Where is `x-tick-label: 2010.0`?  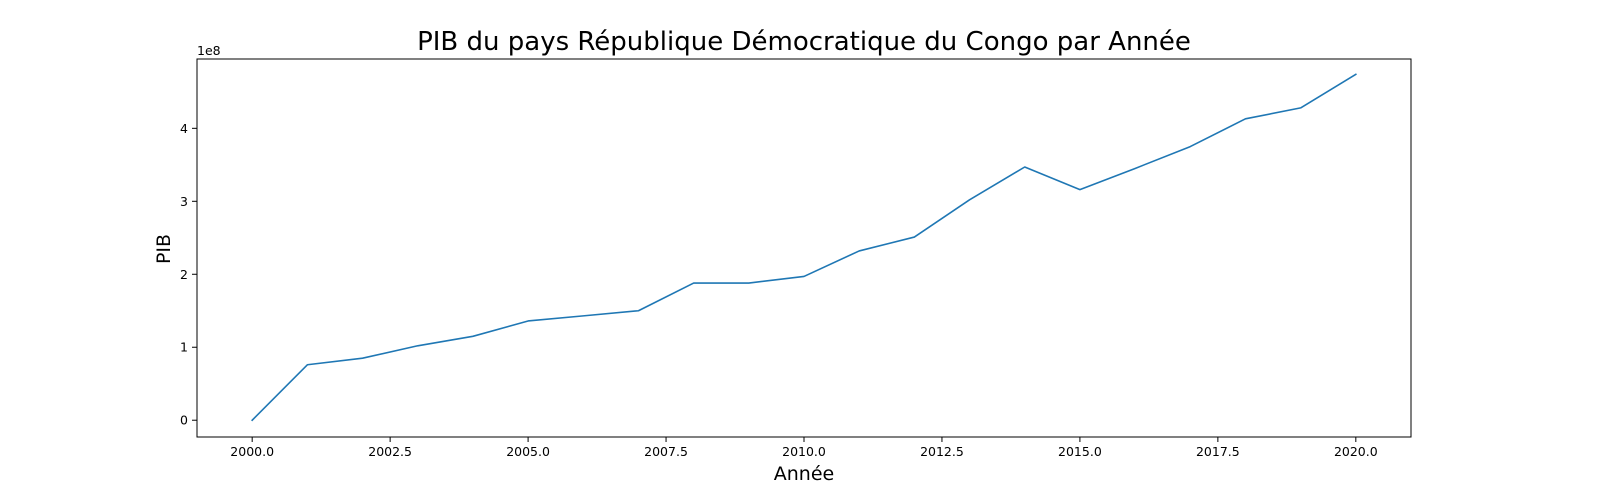
x-tick-label: 2010.0 is located at coordinates (804, 451).